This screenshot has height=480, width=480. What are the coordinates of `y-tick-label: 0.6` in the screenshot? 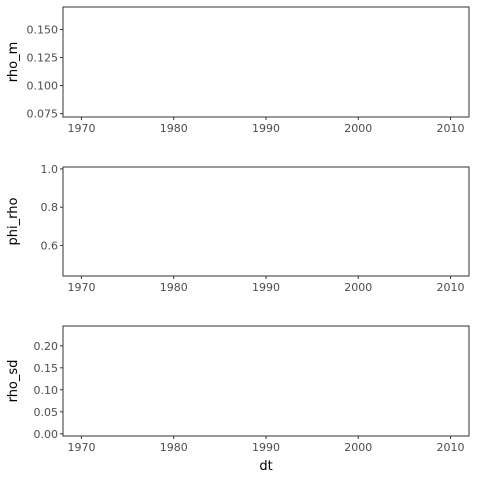 It's located at (50, 245).